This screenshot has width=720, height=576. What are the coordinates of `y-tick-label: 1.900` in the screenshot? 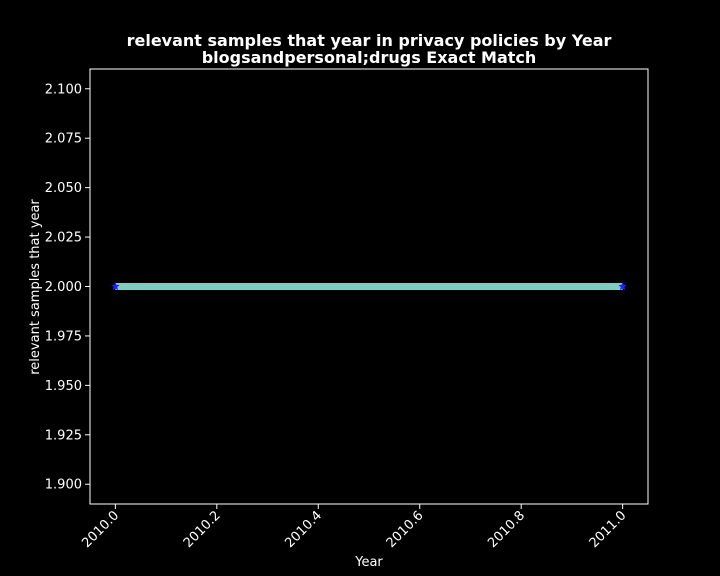 It's located at (63, 485).